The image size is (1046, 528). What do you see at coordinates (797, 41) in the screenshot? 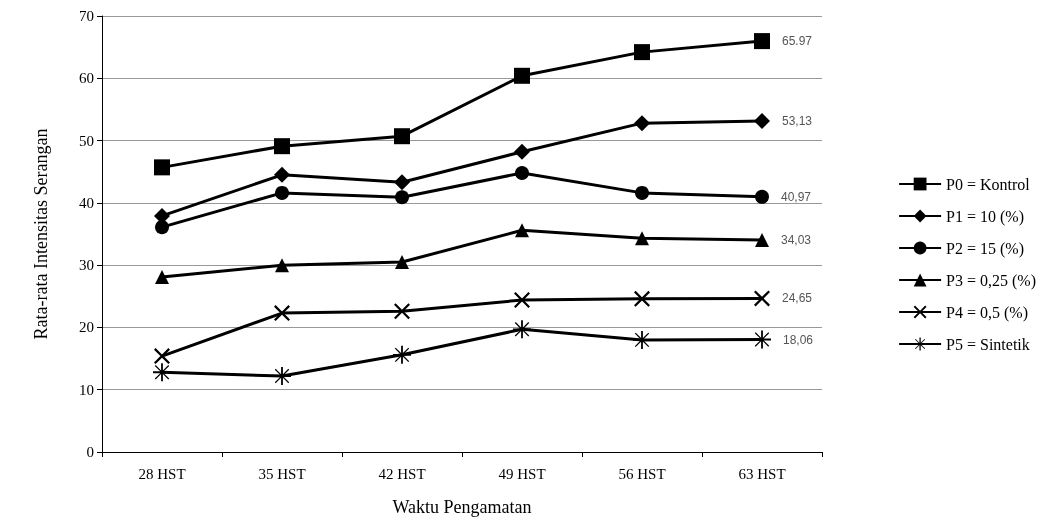
I see `data-label: 65.97` at bounding box center [797, 41].